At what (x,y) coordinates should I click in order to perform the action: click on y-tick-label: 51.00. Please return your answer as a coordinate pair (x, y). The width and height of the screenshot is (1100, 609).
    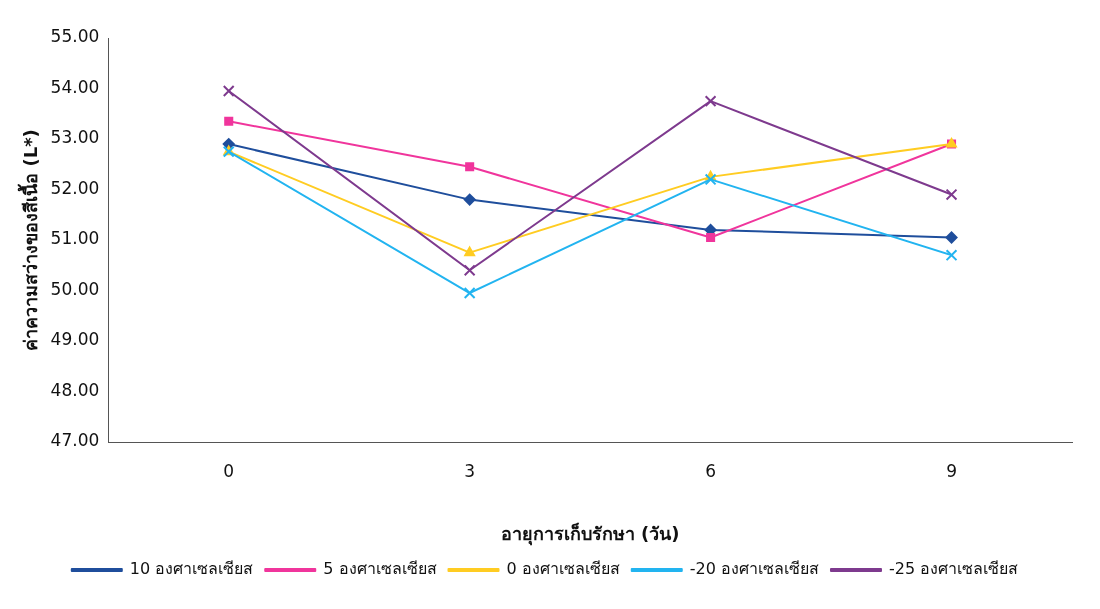
    Looking at the image, I should click on (75, 238).